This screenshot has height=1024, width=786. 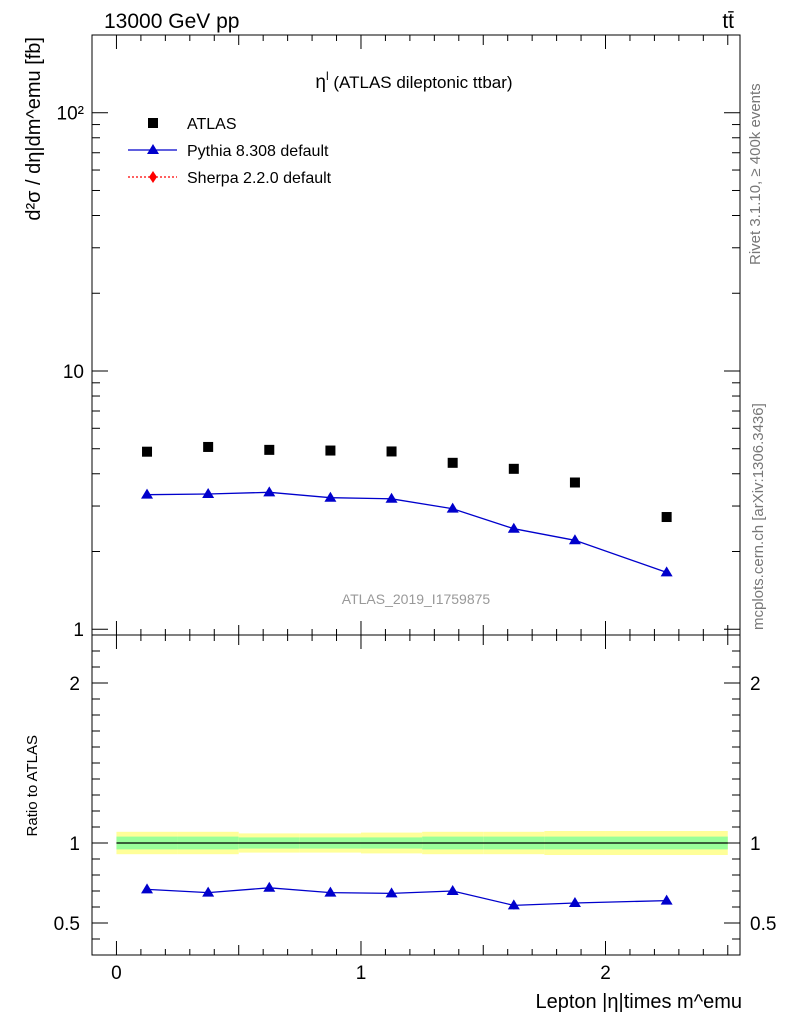 What do you see at coordinates (361, 973) in the screenshot?
I see `x-tick-label: 1` at bounding box center [361, 973].